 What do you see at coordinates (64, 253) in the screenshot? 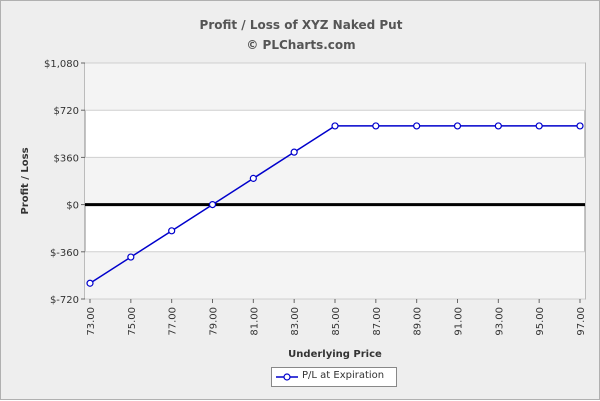
I see `y-tick-label: $-360` at bounding box center [64, 253].